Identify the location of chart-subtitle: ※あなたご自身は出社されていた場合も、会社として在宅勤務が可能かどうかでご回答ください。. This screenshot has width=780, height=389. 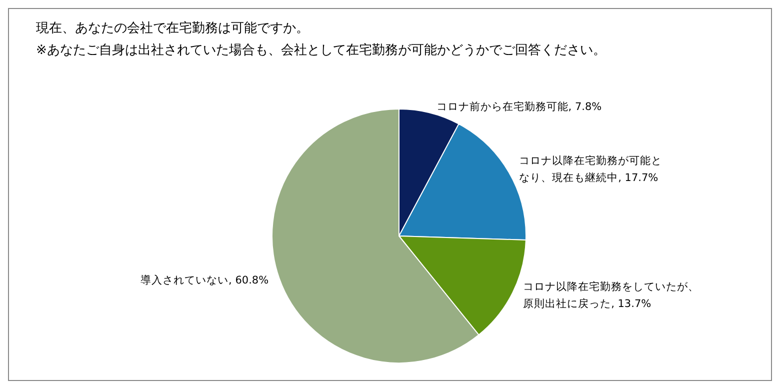
(321, 50).